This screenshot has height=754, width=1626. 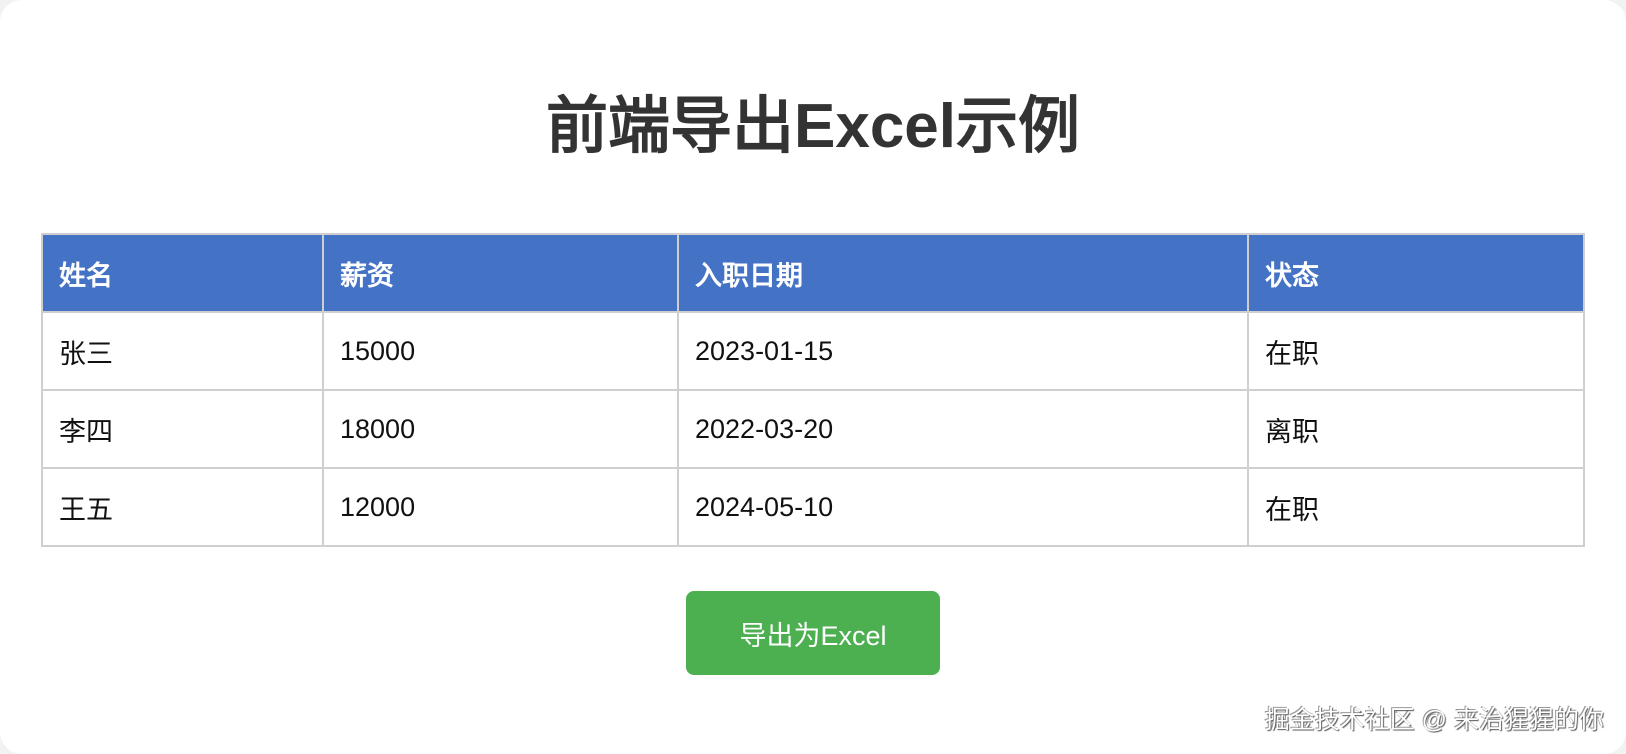 I want to click on watermark: 掘金技术社区 @ 来治猩猩的你, so click(x=1434, y=720).